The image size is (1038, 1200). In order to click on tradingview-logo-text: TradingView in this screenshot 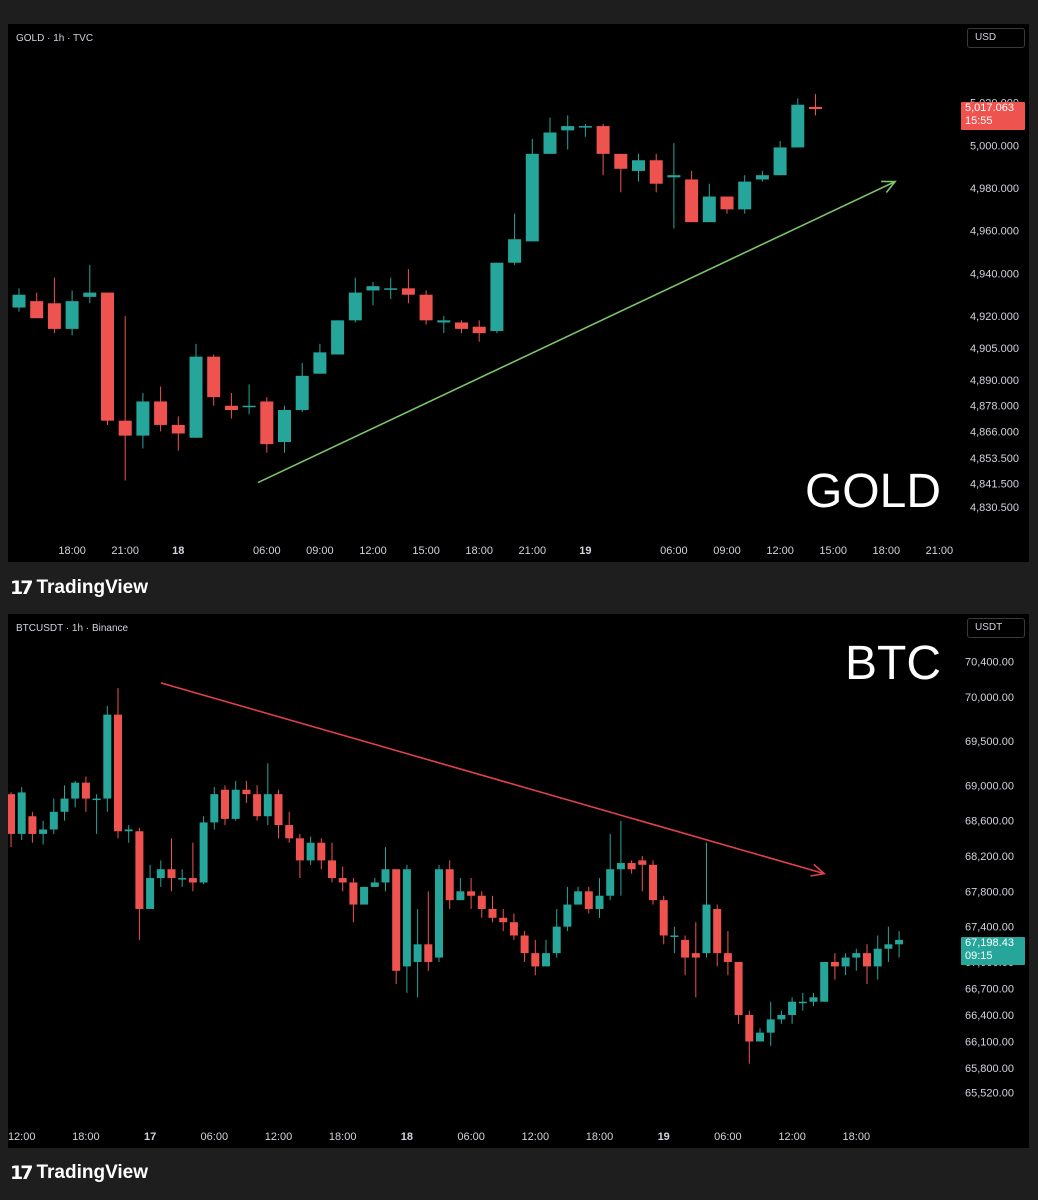, I will do `click(92, 1172)`.